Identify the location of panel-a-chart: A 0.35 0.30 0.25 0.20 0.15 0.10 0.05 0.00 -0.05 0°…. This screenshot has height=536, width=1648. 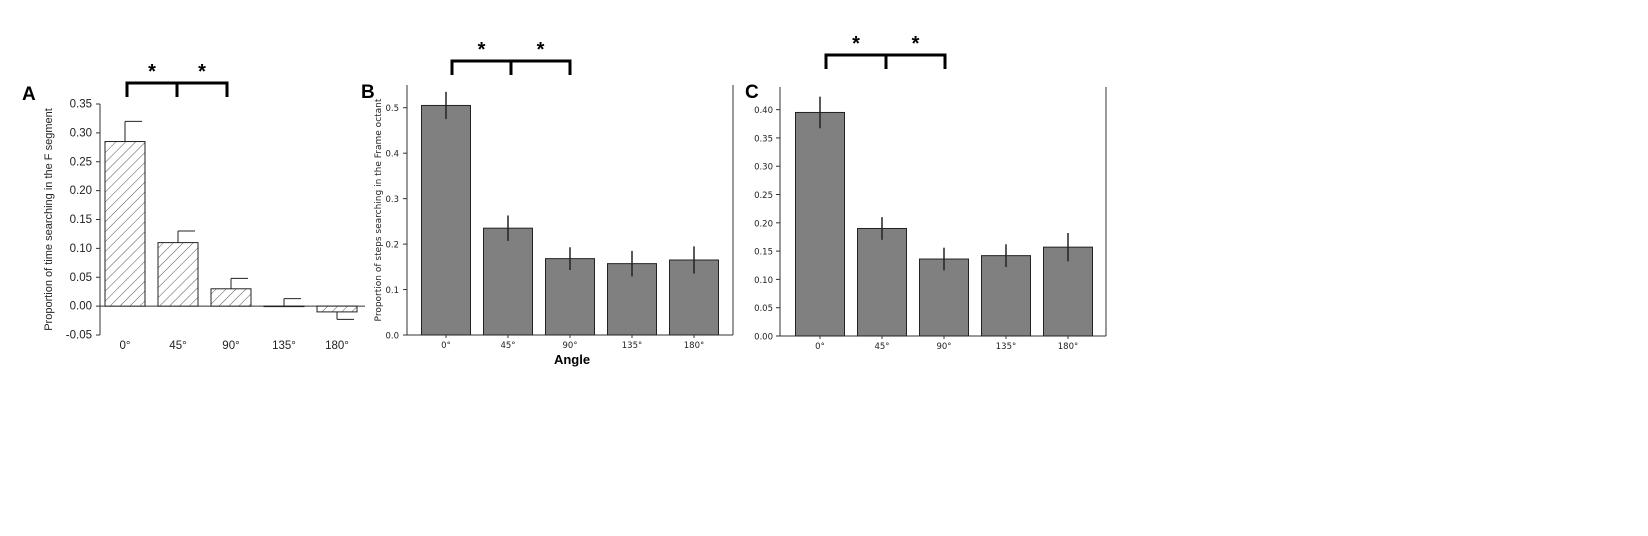
(193, 206).